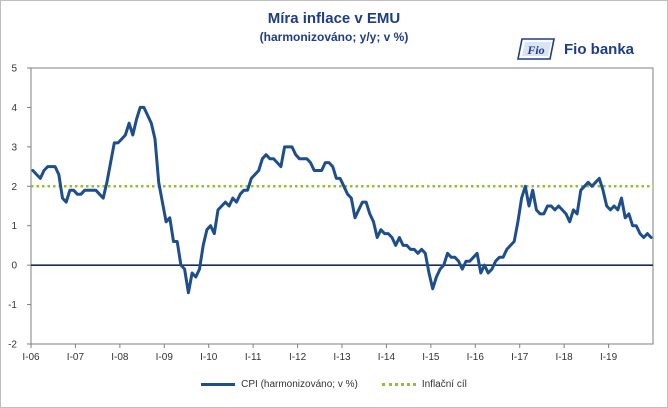  I want to click on x-tick-label: I-10, so click(209, 357).